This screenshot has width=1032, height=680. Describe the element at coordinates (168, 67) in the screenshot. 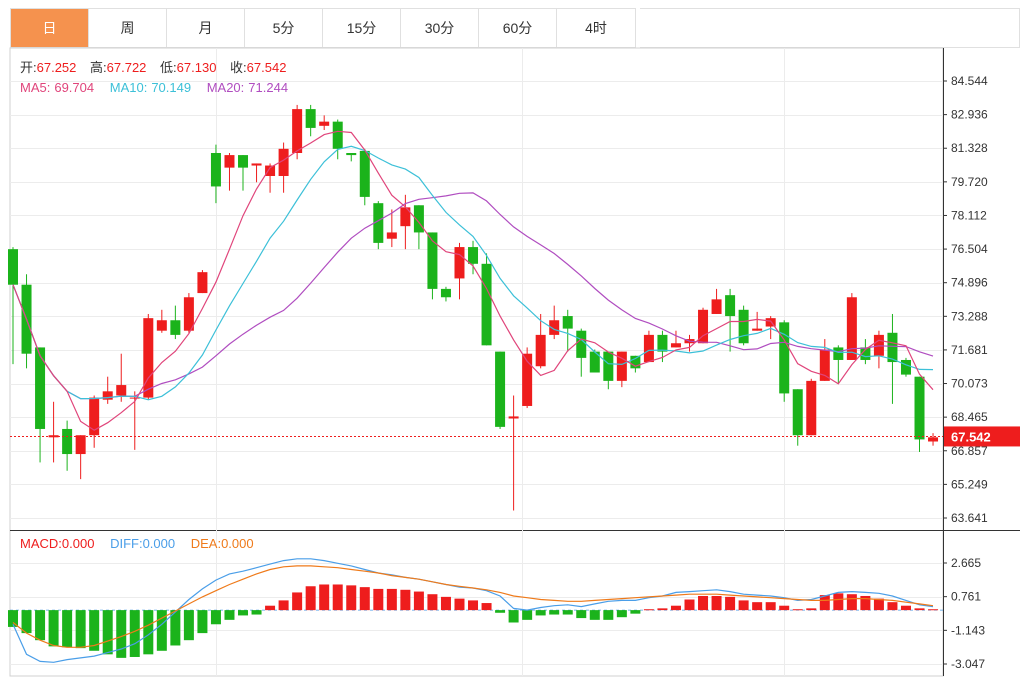

I see `low-label: 低:` at that location.